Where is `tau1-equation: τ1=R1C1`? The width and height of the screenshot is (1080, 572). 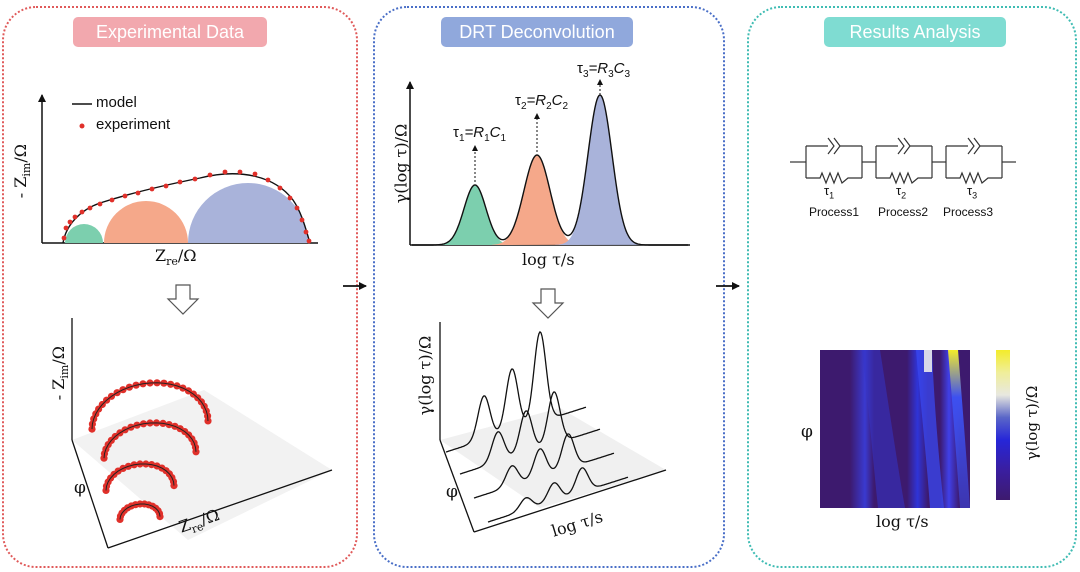
tau1-equation: τ1=R1C1 is located at coordinates (480, 134).